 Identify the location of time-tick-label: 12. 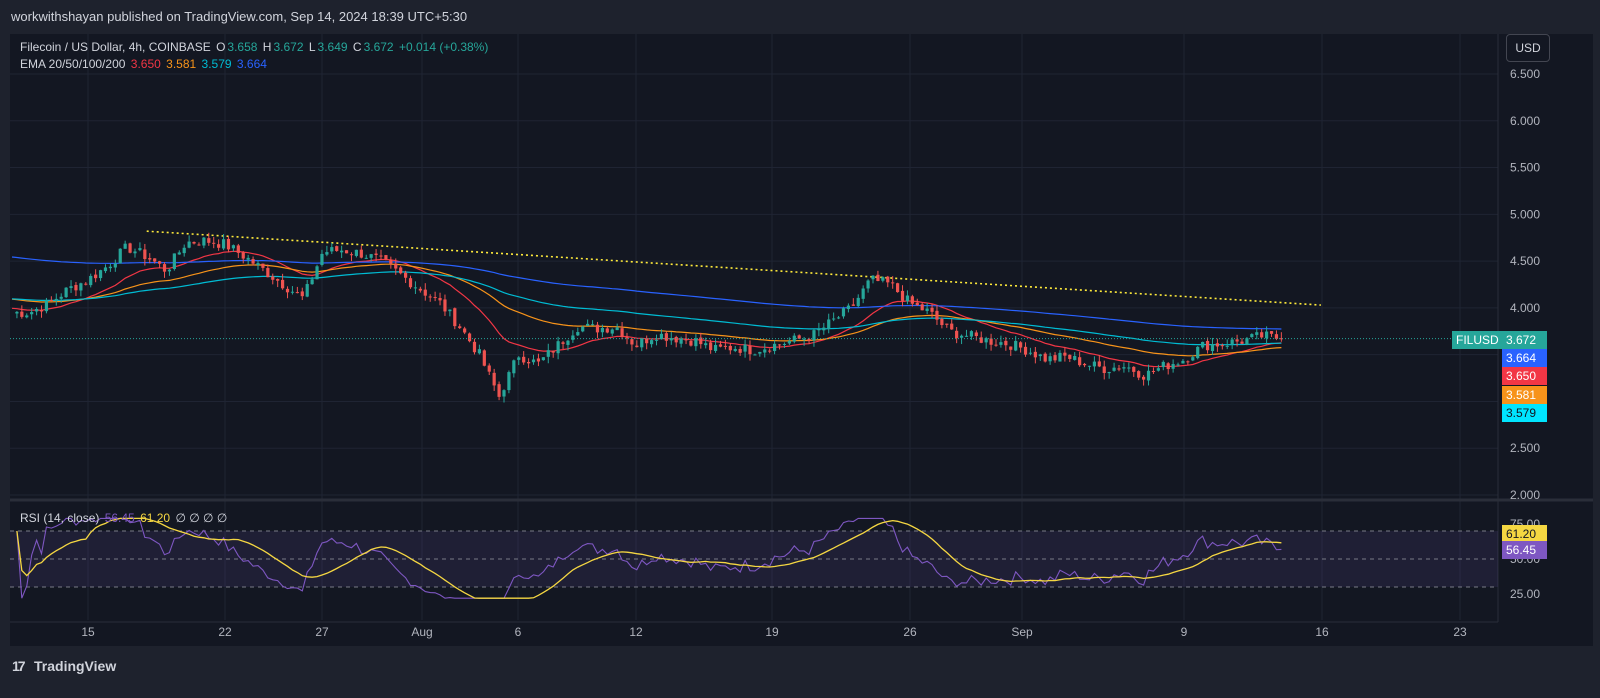
(636, 632).